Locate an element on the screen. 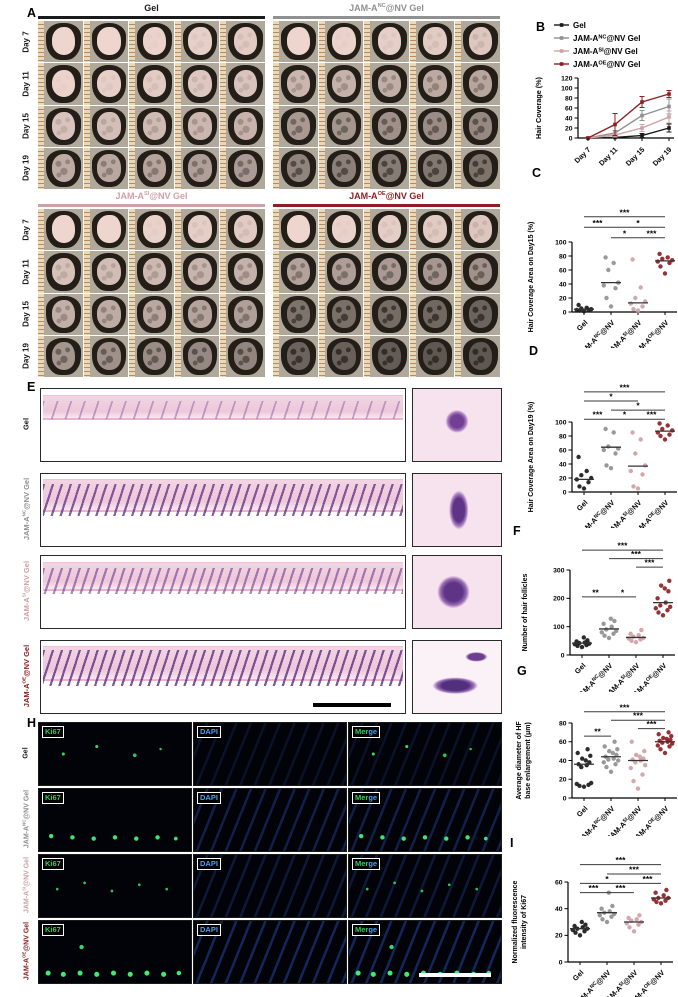  day-label-text: Day 7 is located at coordinates (26, 230).